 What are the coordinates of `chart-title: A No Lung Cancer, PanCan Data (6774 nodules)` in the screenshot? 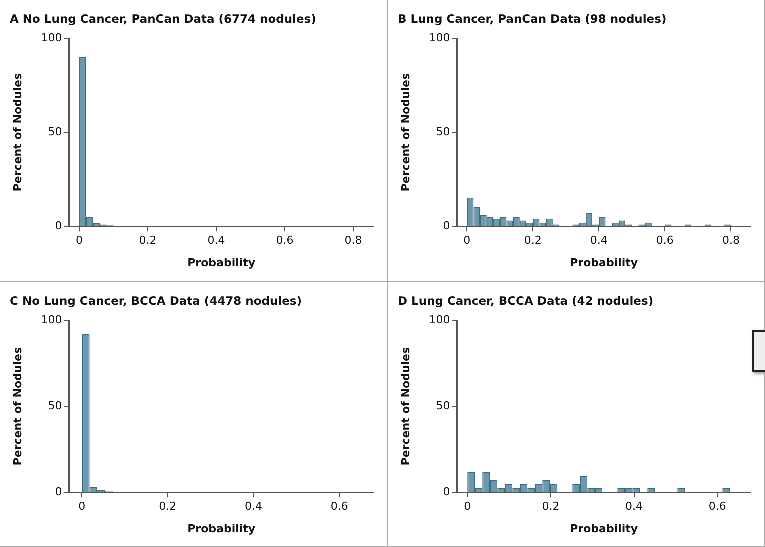 It's located at (163, 19).